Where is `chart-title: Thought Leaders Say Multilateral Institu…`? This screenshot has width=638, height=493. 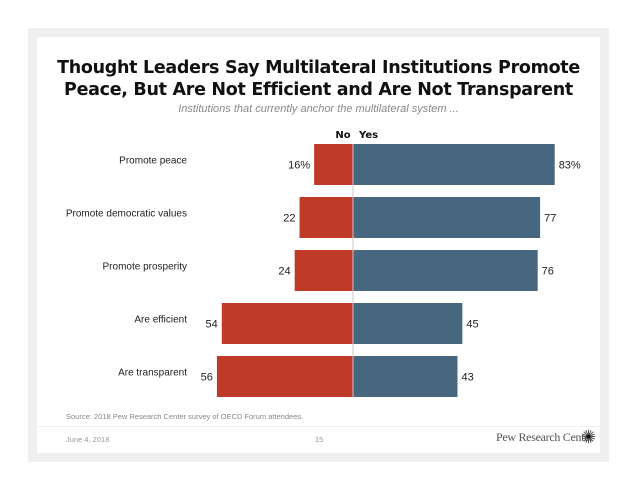
chart-title: Thought Leaders Say Multilateral Institu… is located at coordinates (318, 79).